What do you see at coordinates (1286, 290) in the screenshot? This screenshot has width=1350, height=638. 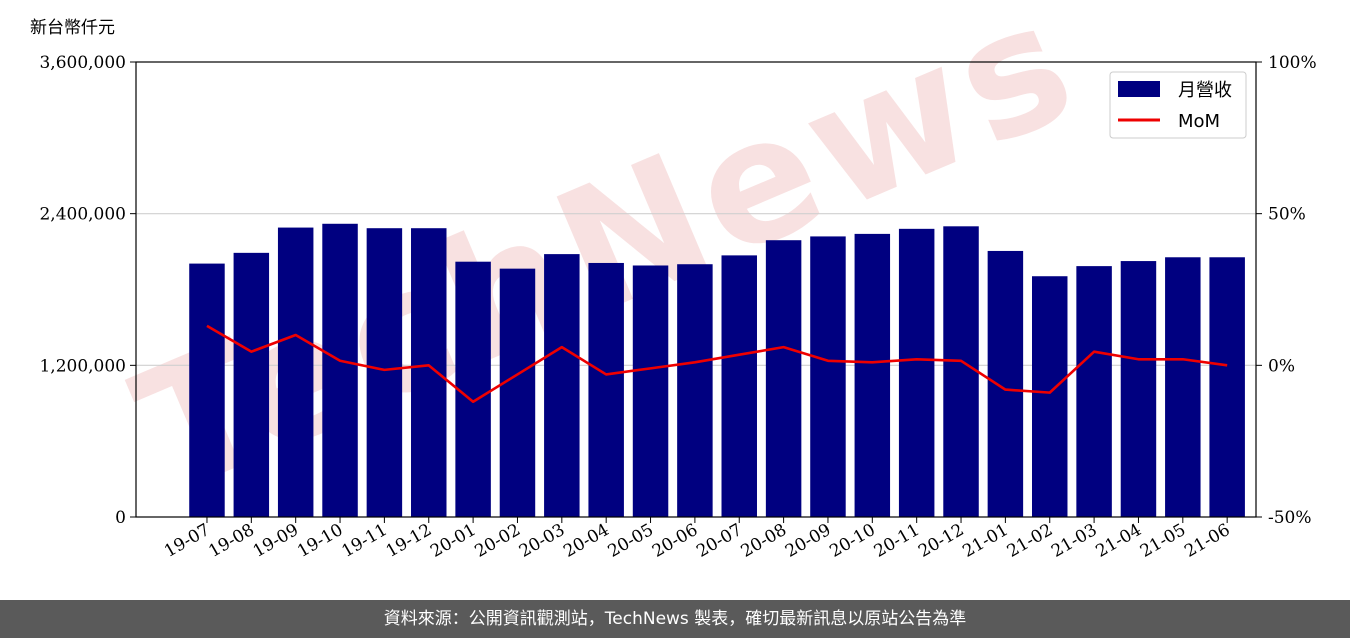 I see `right-y-axis: -50% 0% 50% 100%` at bounding box center [1286, 290].